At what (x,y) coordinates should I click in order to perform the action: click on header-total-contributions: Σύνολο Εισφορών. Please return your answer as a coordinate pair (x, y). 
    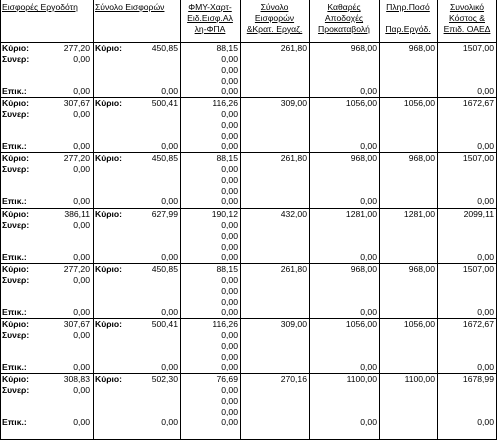
    Looking at the image, I should click on (137, 7).